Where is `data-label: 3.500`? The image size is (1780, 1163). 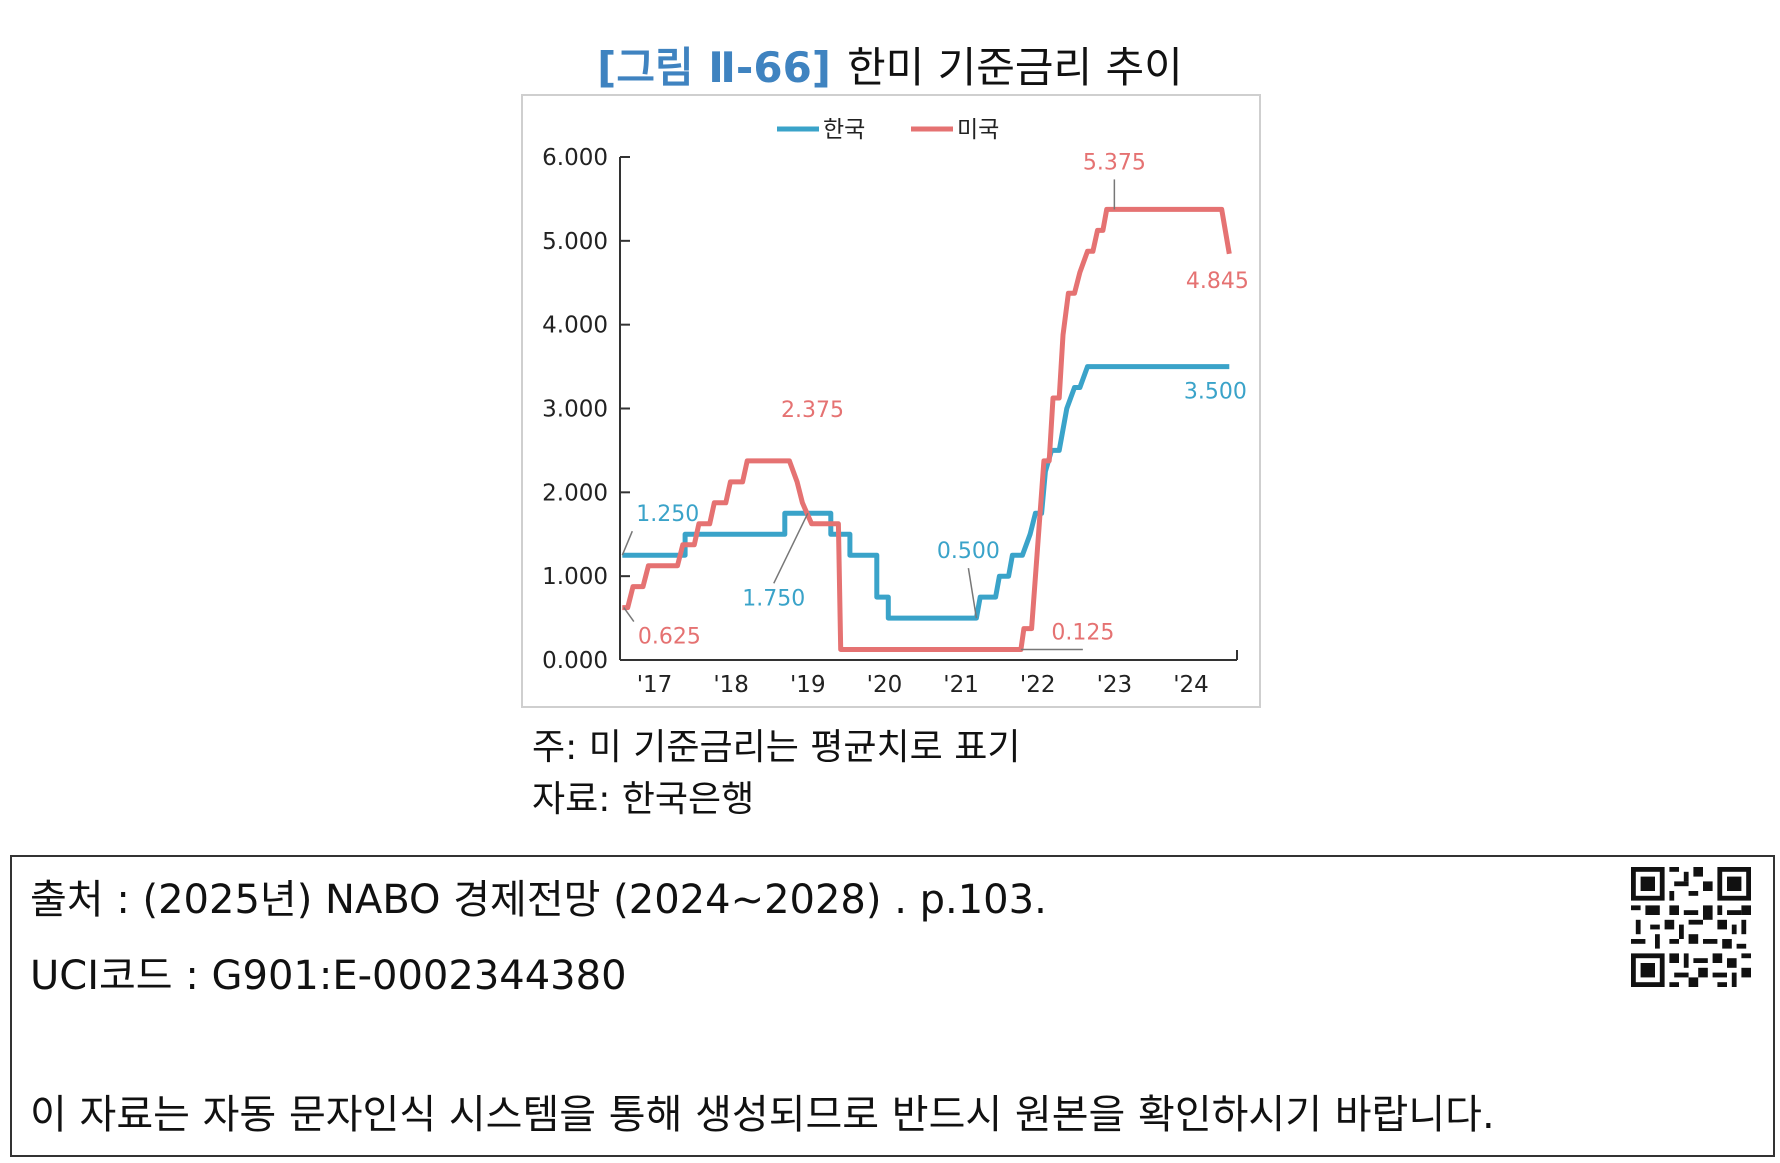 data-label: 3.500 is located at coordinates (1215, 392).